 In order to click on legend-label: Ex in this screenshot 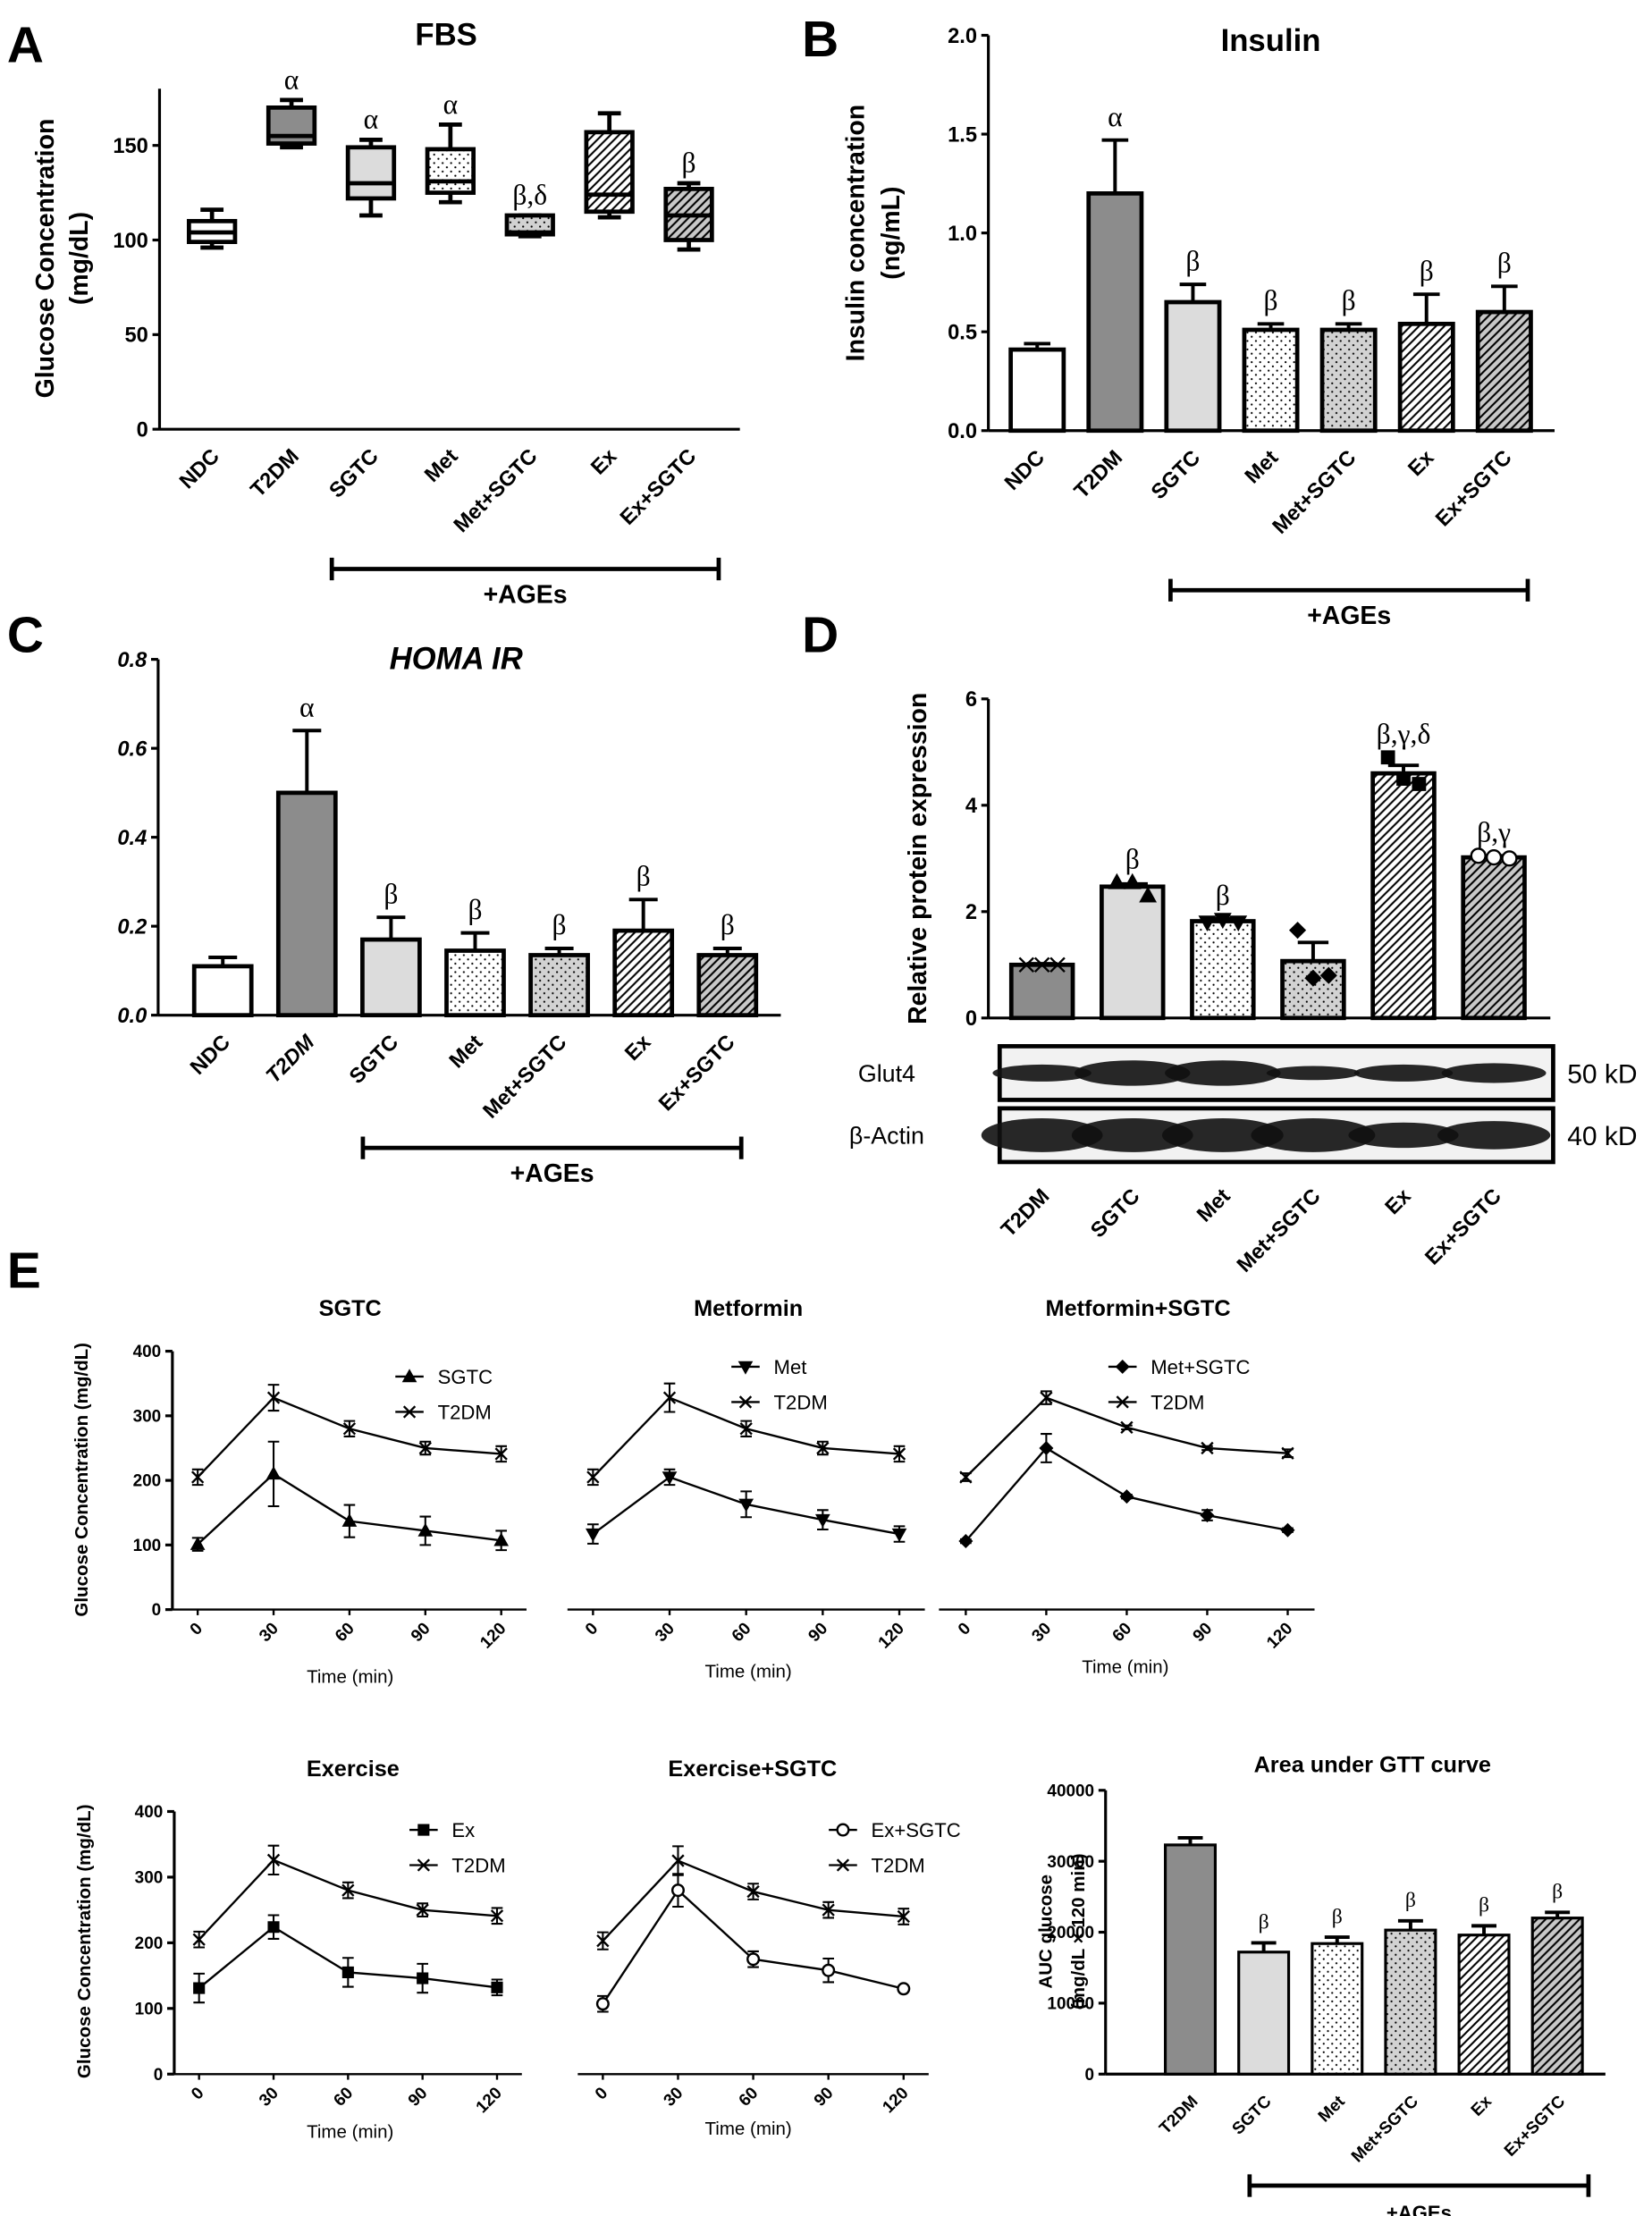, I will do `click(463, 1830)`.